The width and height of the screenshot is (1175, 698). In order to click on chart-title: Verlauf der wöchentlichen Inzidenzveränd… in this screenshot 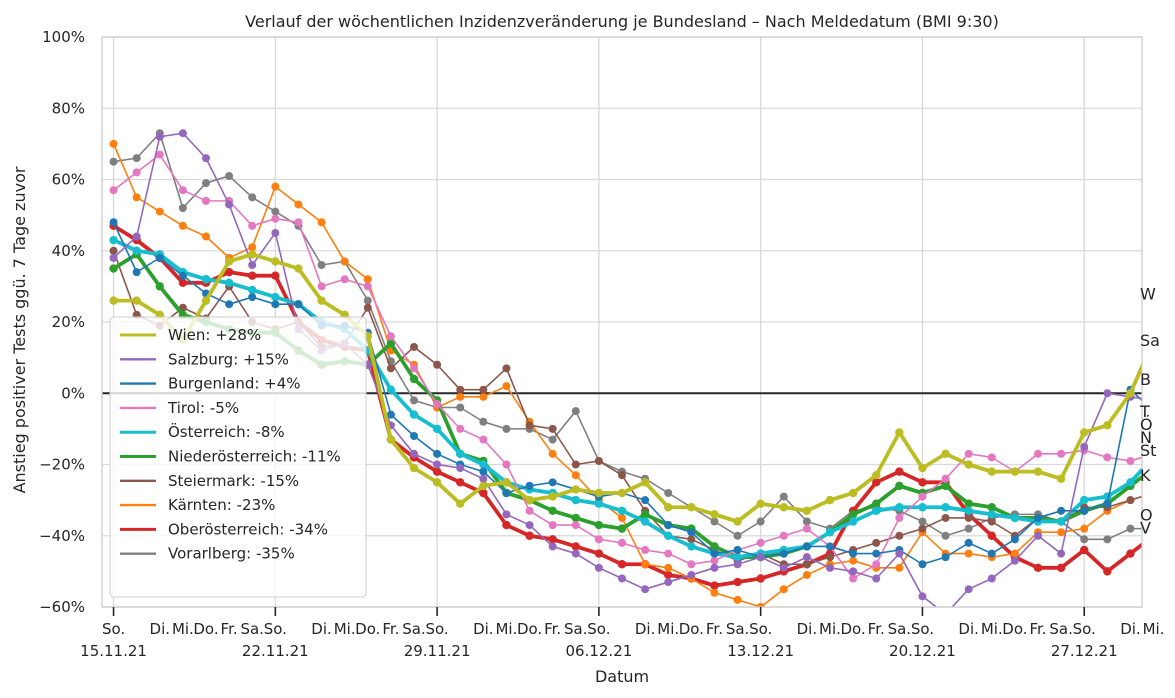, I will do `click(622, 21)`.